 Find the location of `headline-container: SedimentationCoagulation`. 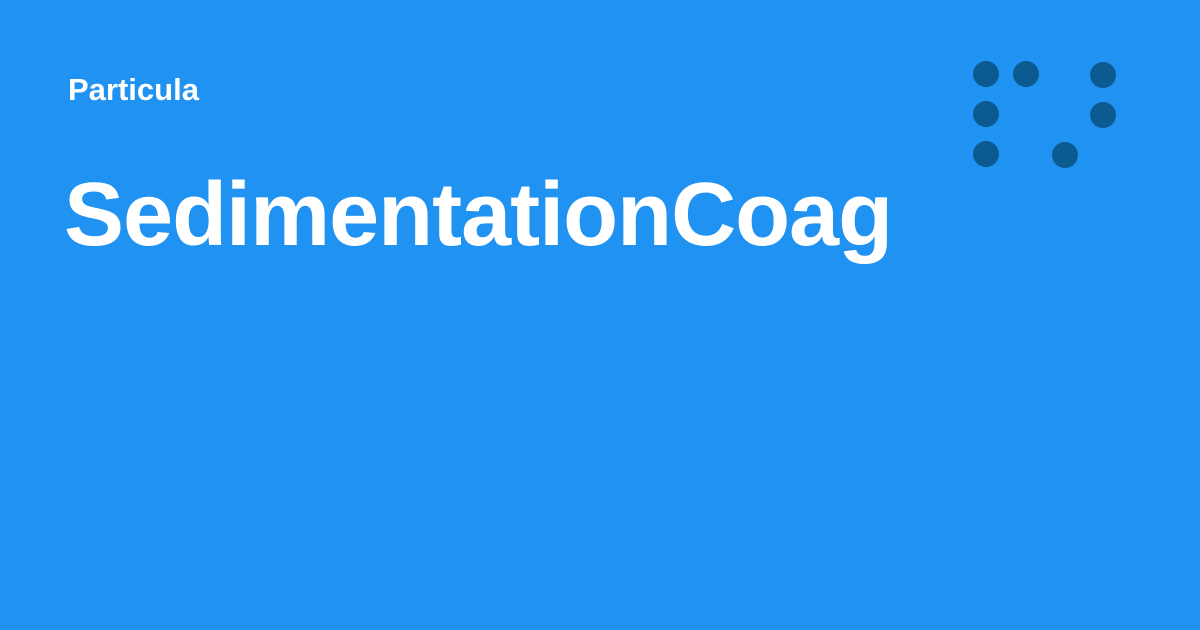

headline-container: SedimentationCoagulation is located at coordinates (477, 215).